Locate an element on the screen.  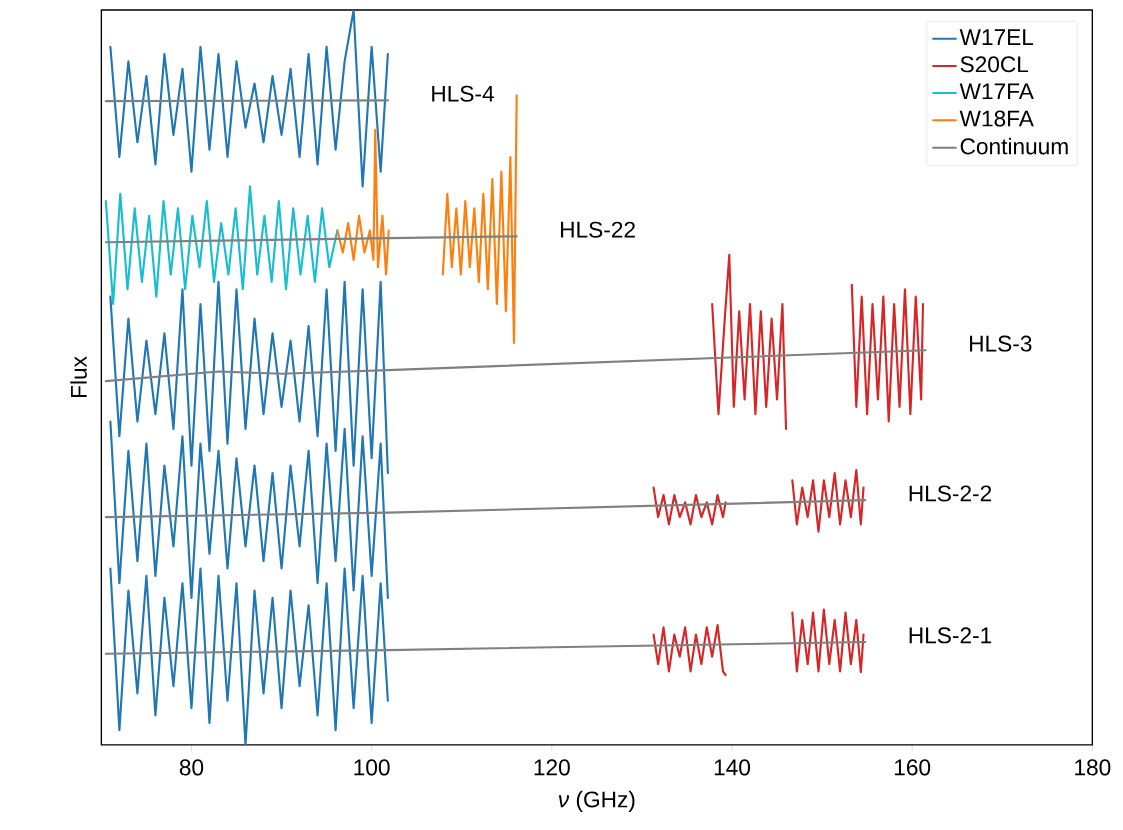
legend-label: W18FA is located at coordinates (996, 118).